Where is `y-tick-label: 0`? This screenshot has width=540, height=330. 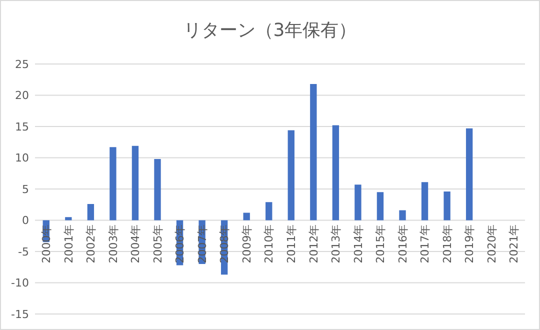
y-tick-label: 0 is located at coordinates (25, 221).